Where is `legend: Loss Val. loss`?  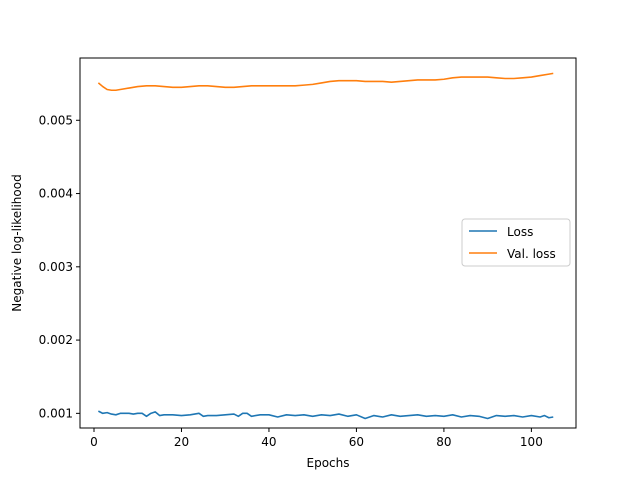 legend: Loss Val. loss is located at coordinates (516, 242).